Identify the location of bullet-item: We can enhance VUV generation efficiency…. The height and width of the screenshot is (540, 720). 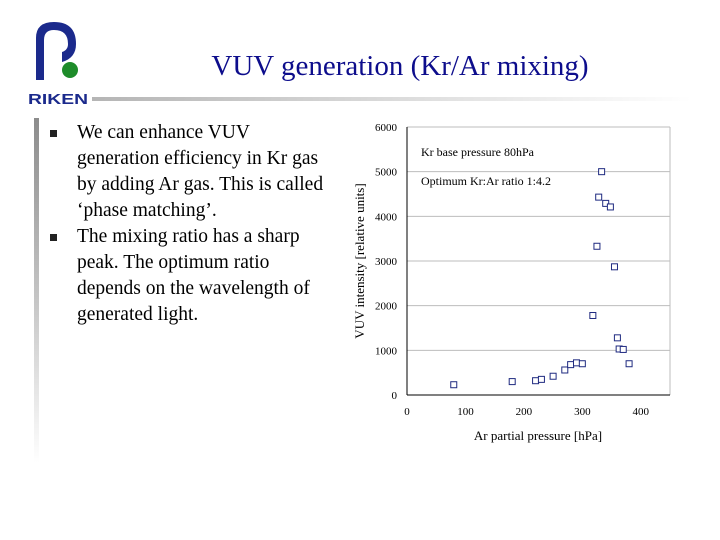
(187, 172).